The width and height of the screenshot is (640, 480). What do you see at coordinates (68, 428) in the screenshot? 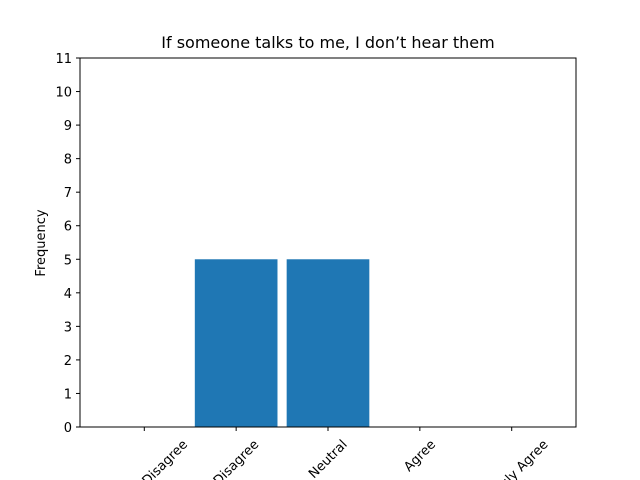
I see `y-tick-label: 0` at bounding box center [68, 428].